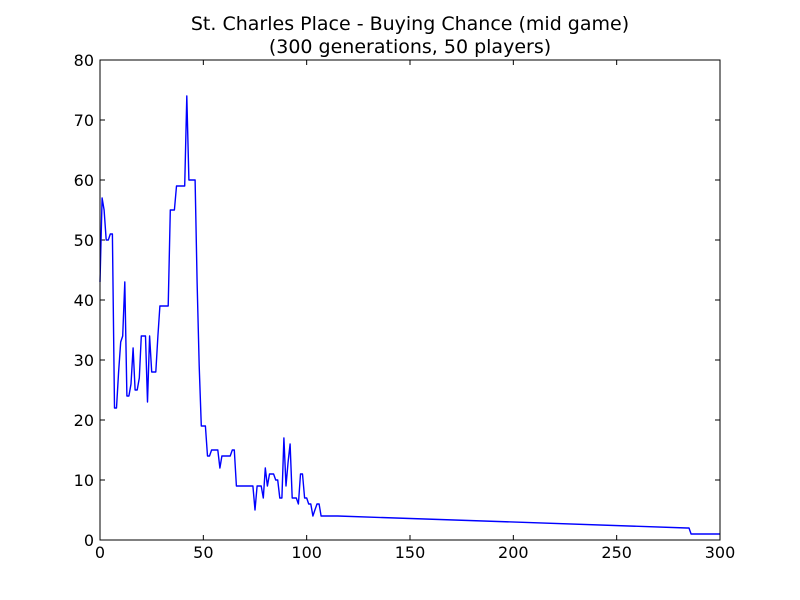 This screenshot has height=600, width=800. What do you see at coordinates (720, 552) in the screenshot?
I see `x-tick-label: 300` at bounding box center [720, 552].